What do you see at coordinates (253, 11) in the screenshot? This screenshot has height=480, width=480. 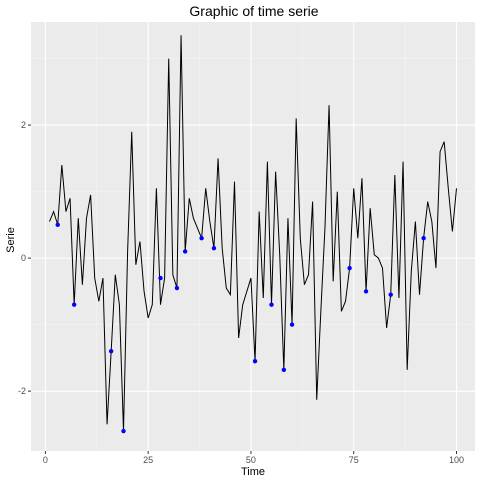 I see `chart-title: Graphic of time serie` at bounding box center [253, 11].